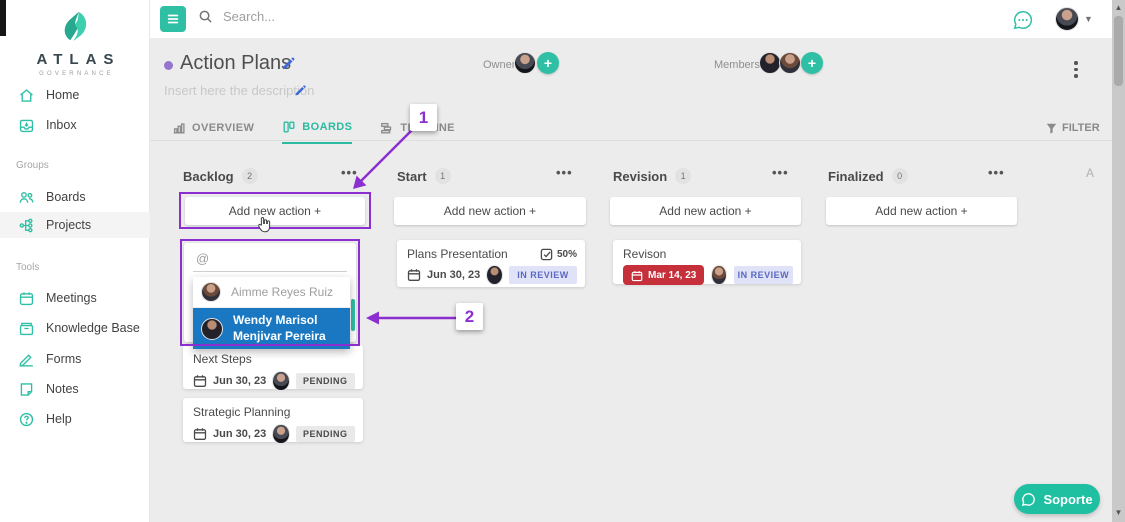 Image resolution: width=1125 pixels, height=522 pixels. Describe the element at coordinates (78, 59) in the screenshot. I see `logo-title: ATLAS` at that location.